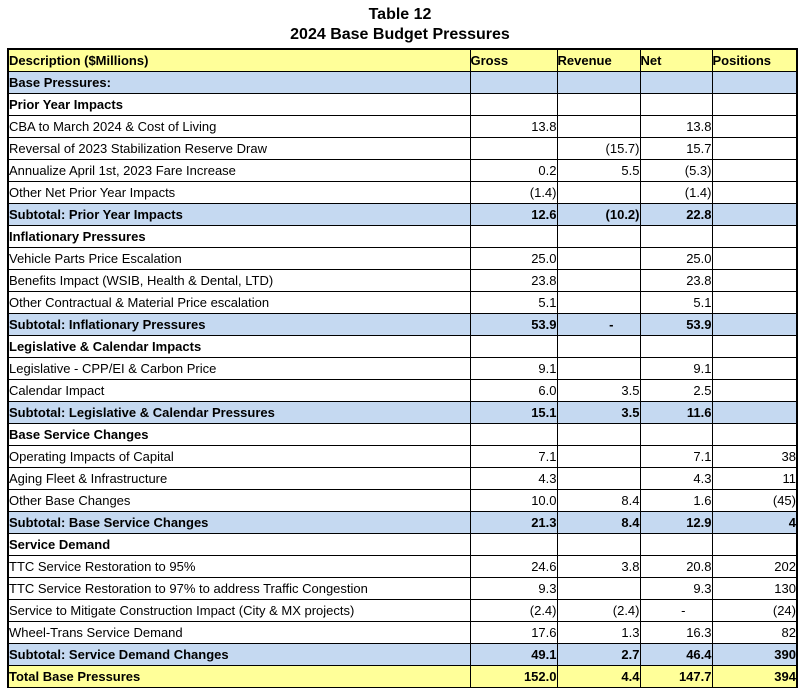 Image resolution: width=800 pixels, height=688 pixels. I want to click on positions-cell: 202, so click(754, 566).